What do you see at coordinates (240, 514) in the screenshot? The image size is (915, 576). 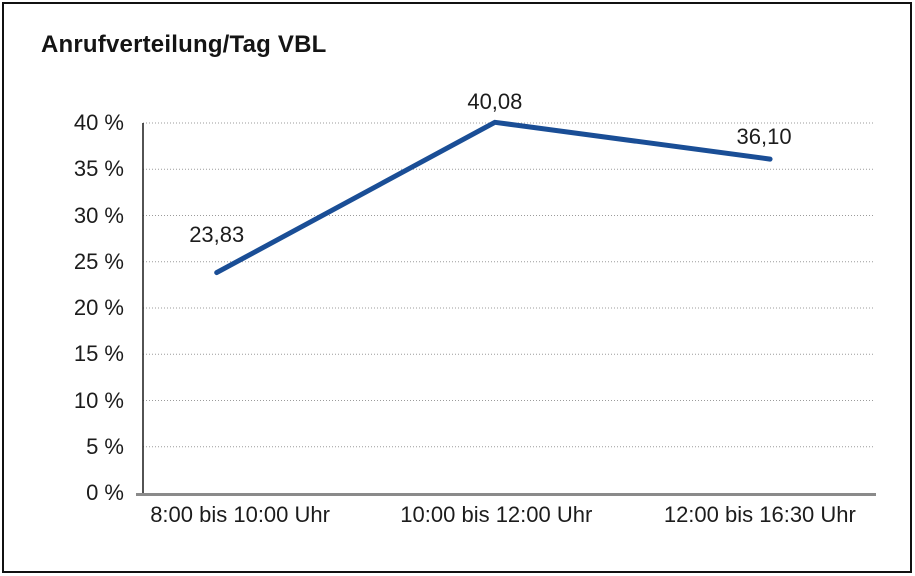 I see `x-axis-tick-label: 8:00 bis 10:00 Uhr` at bounding box center [240, 514].